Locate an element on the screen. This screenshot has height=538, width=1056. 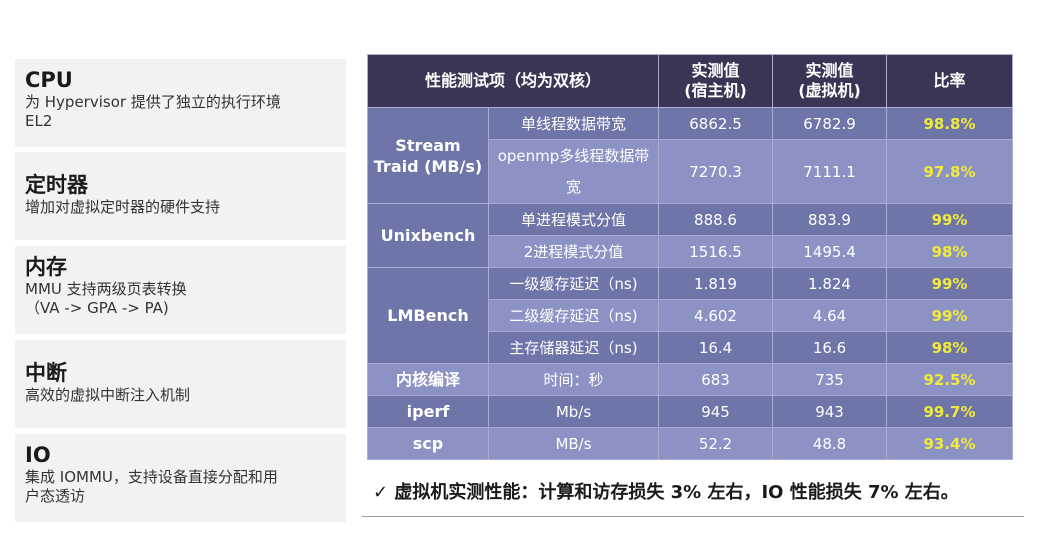
vm-cell: 1.824 is located at coordinates (830, 283).